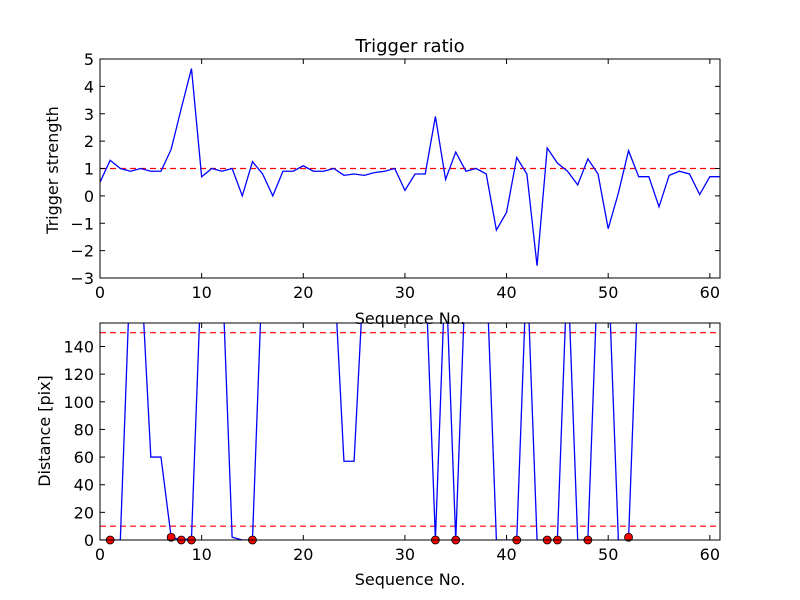 The image size is (800, 600). What do you see at coordinates (89, 114) in the screenshot?
I see `chart-top-y-tick-label: 3` at bounding box center [89, 114].